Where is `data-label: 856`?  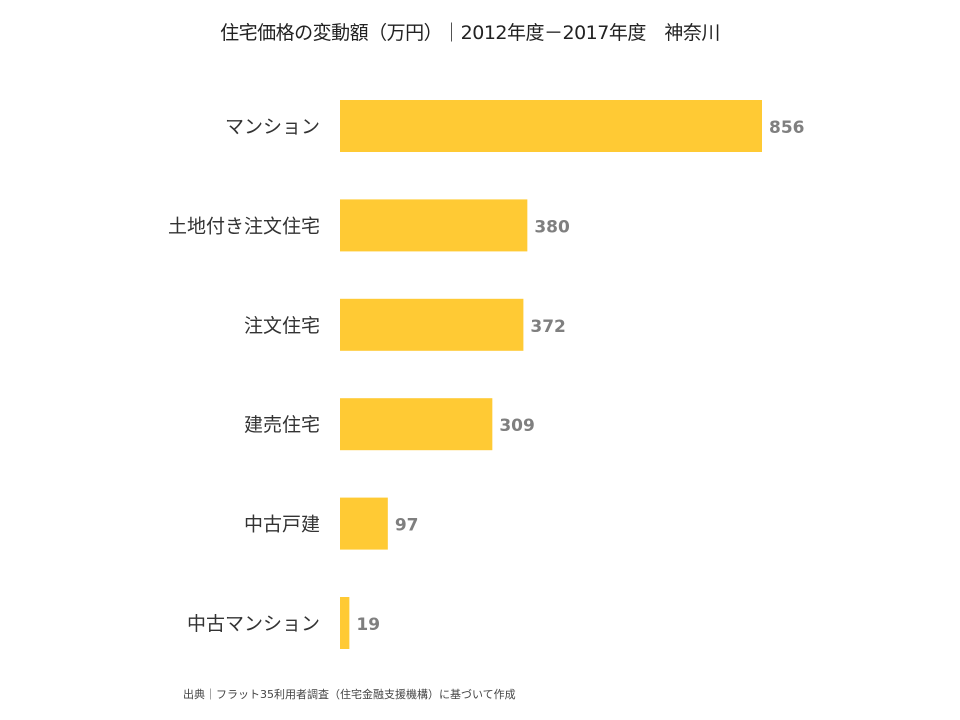 data-label: 856 is located at coordinates (787, 128).